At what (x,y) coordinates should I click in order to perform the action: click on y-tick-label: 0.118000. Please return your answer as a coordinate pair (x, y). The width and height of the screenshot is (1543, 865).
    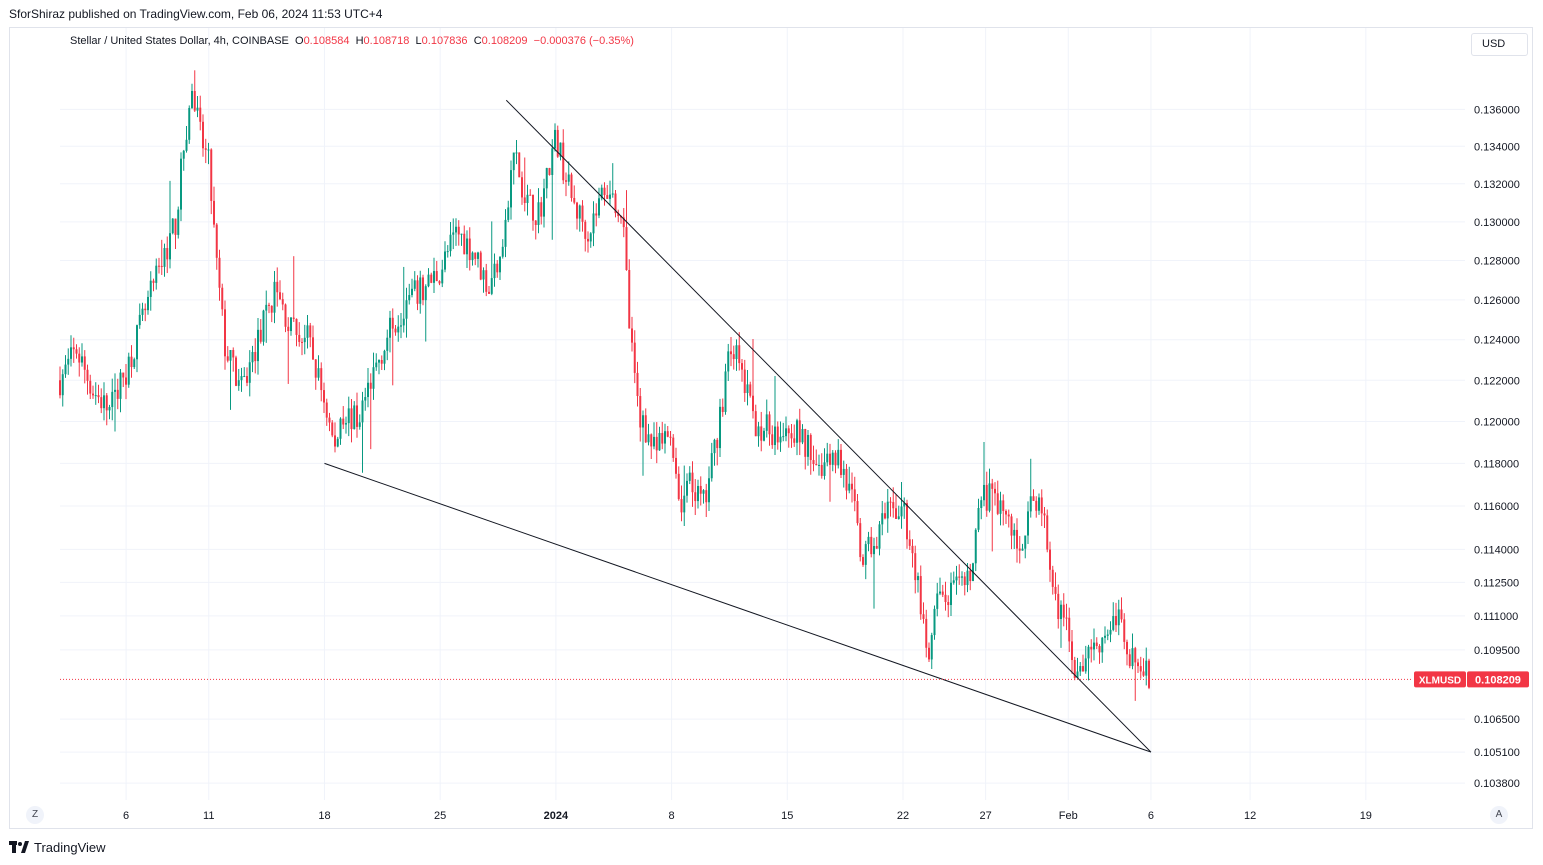
    Looking at the image, I should click on (1496, 464).